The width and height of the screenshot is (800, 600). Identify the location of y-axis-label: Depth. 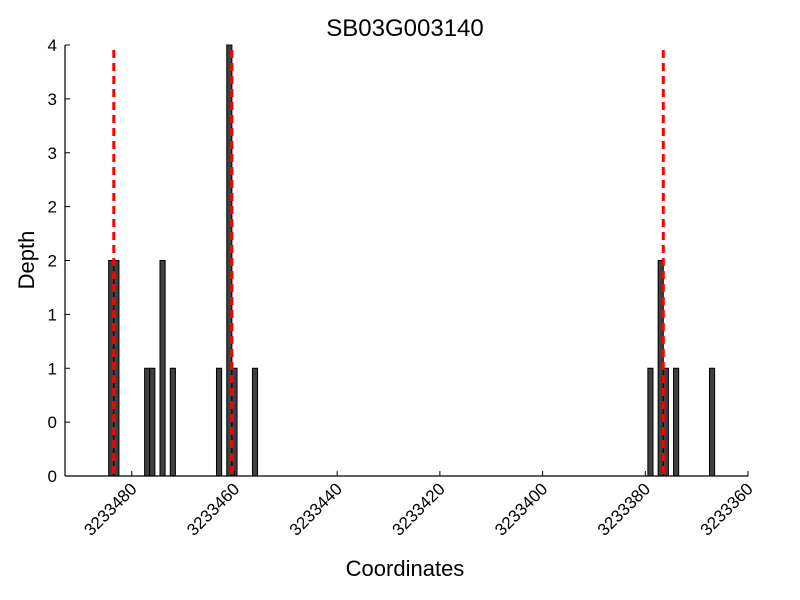
(26, 260).